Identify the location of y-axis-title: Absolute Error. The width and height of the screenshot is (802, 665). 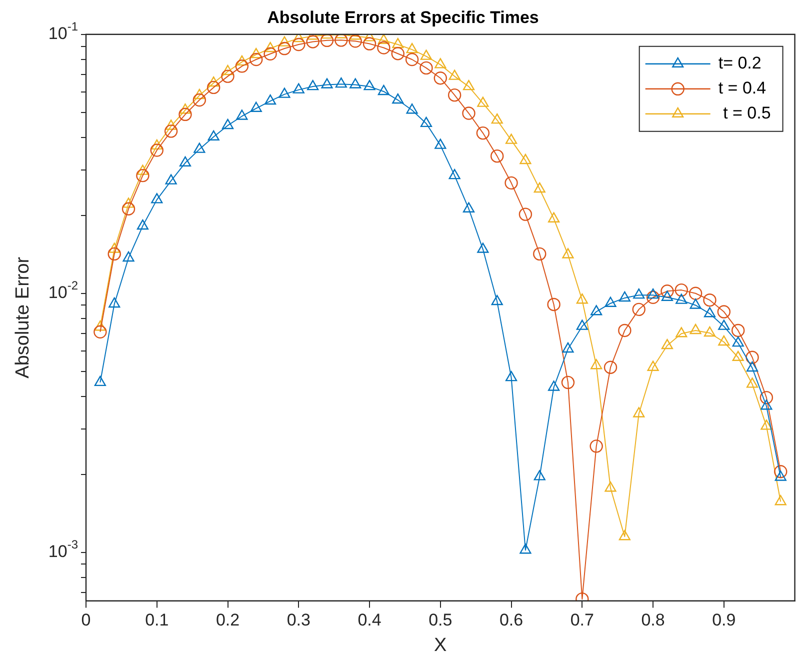
(23, 317).